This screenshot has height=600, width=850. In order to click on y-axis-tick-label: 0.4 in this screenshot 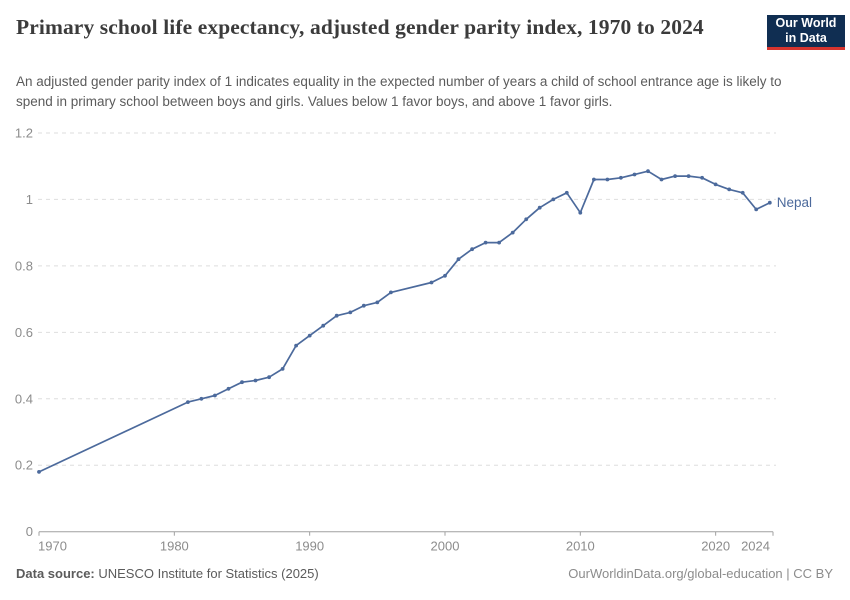, I will do `click(24, 398)`.